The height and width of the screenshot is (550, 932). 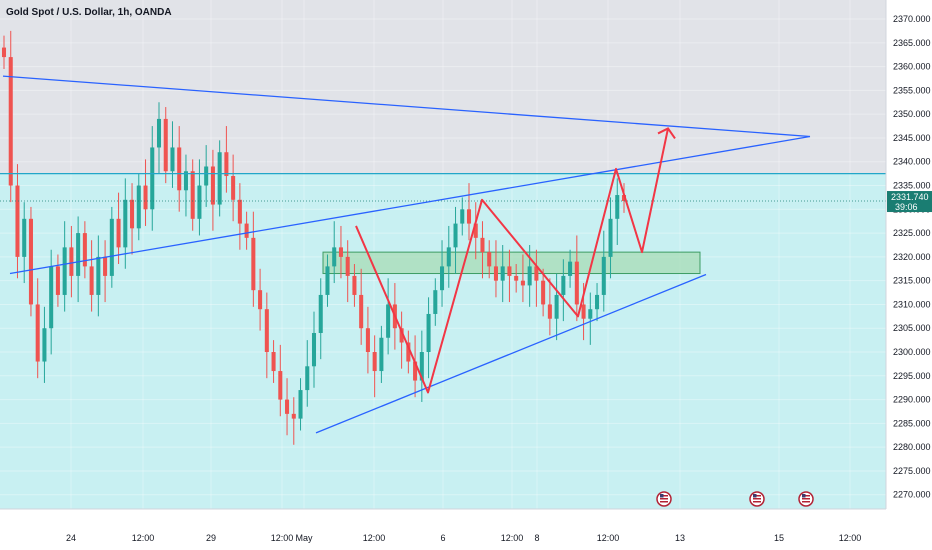 I want to click on y-tick-label: 2310.000, so click(x=912, y=304).